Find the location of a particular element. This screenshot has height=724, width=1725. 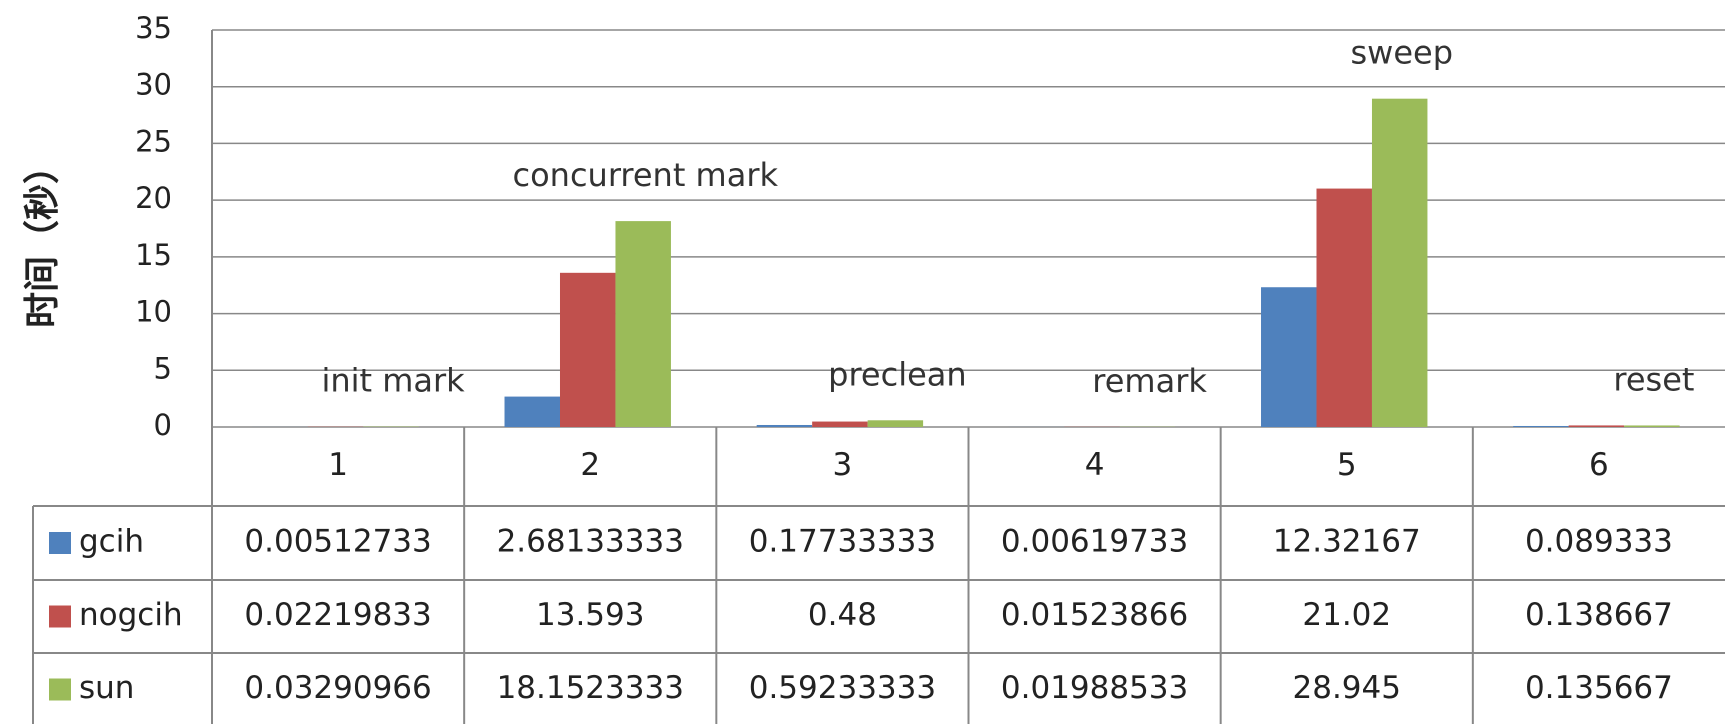

legend-label: nogcih is located at coordinates (131, 615).